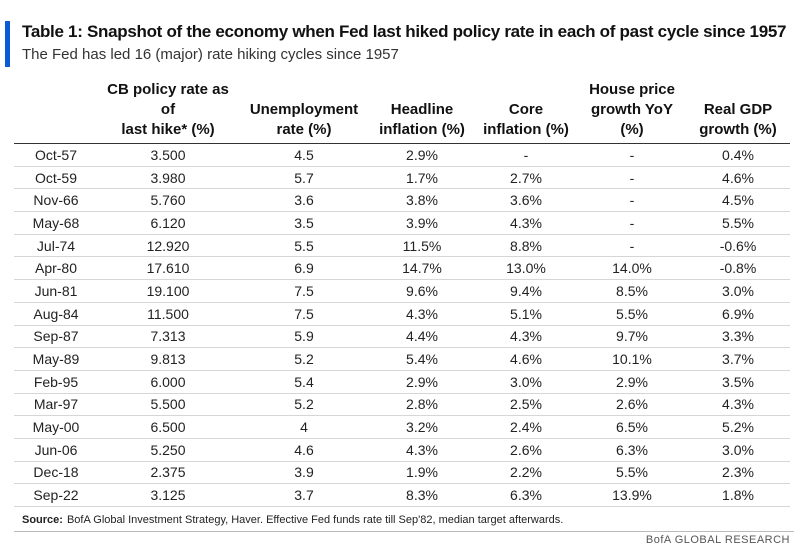 Image resolution: width=812 pixels, height=557 pixels. What do you see at coordinates (402, 450) in the screenshot?
I see `table-row: Jun-06 5.250 4.6 4.3% 2.6% 6.3% 3.0%` at bounding box center [402, 450].